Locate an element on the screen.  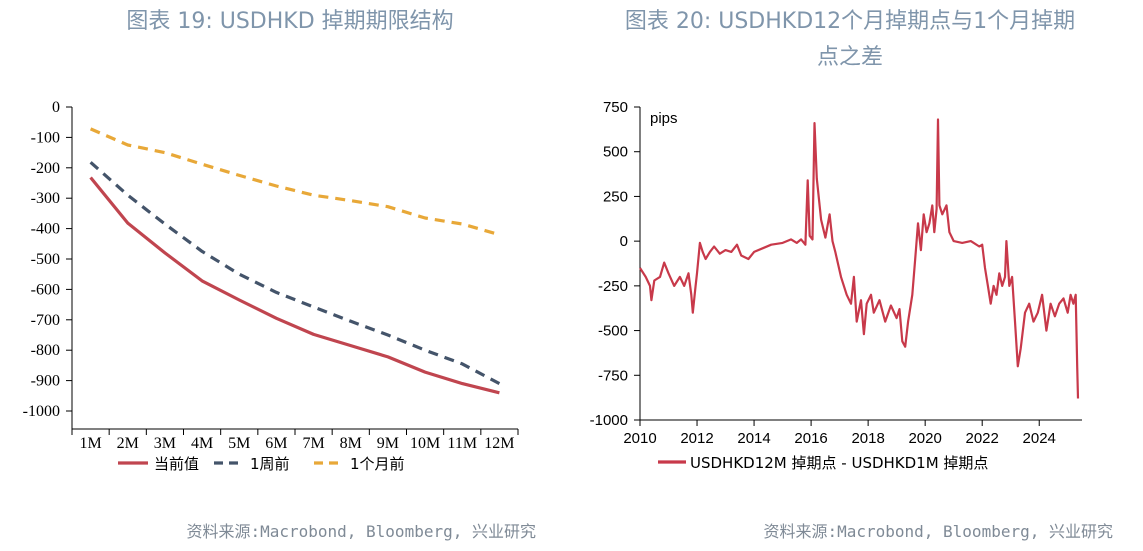
y-tick-label: -800 is located at coordinates (45, 350).